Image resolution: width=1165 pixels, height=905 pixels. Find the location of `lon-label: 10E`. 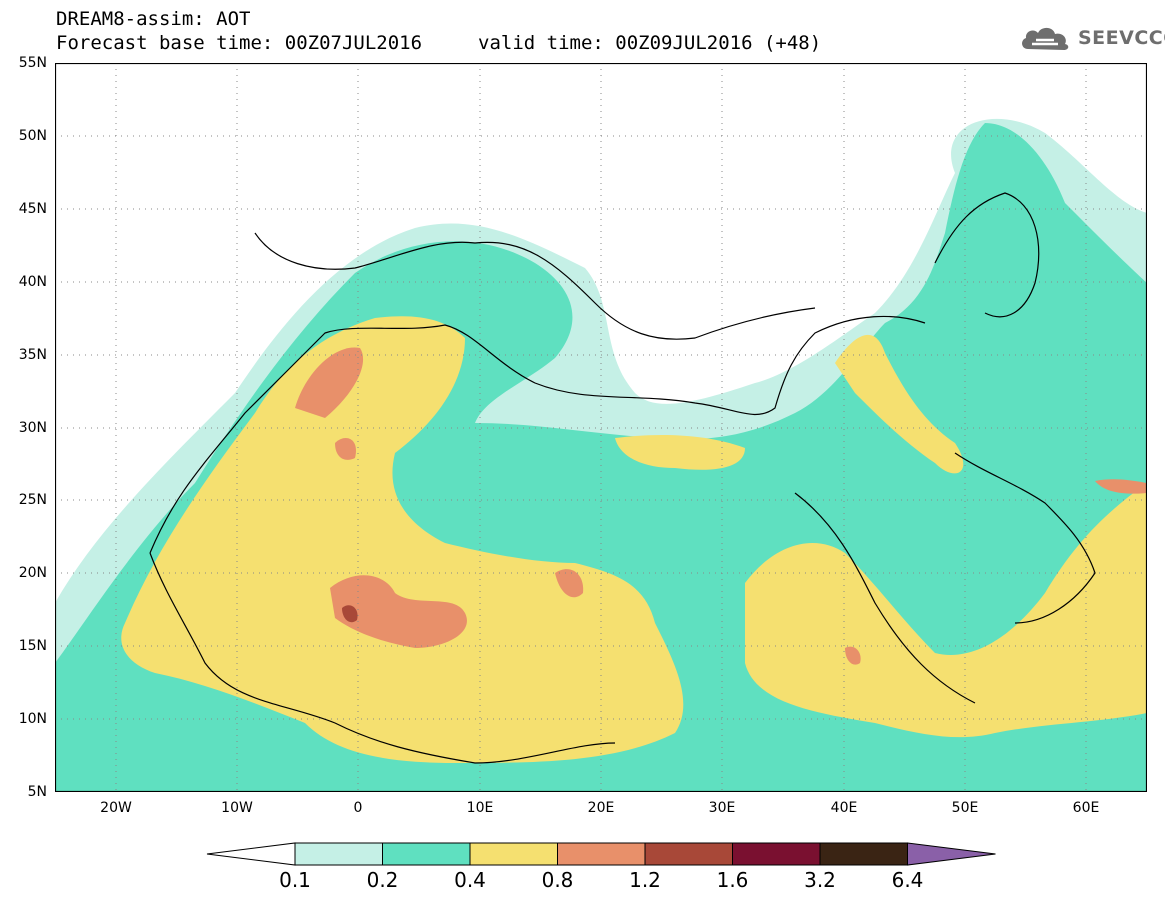

lon-label: 10E is located at coordinates (480, 808).